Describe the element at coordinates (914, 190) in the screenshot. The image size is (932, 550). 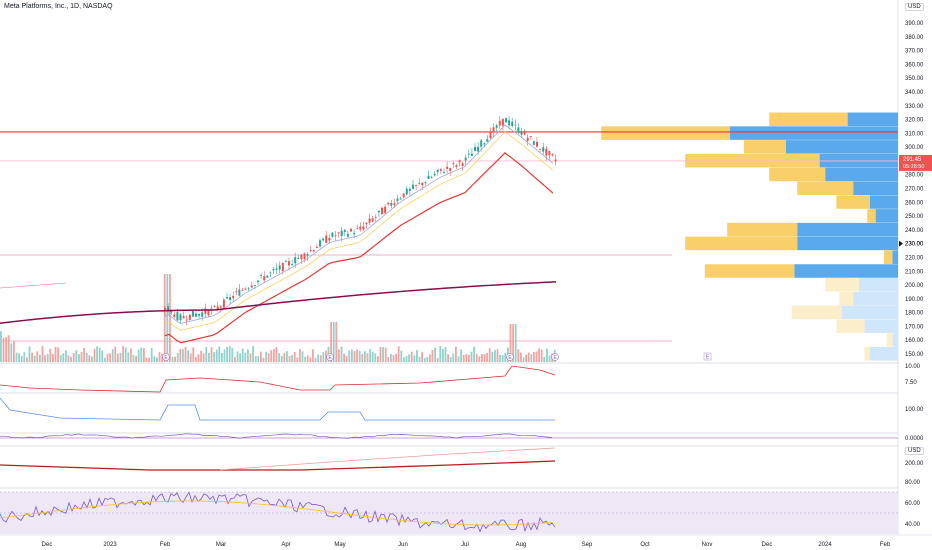
I see `price-axis-tick: 270.00` at that location.